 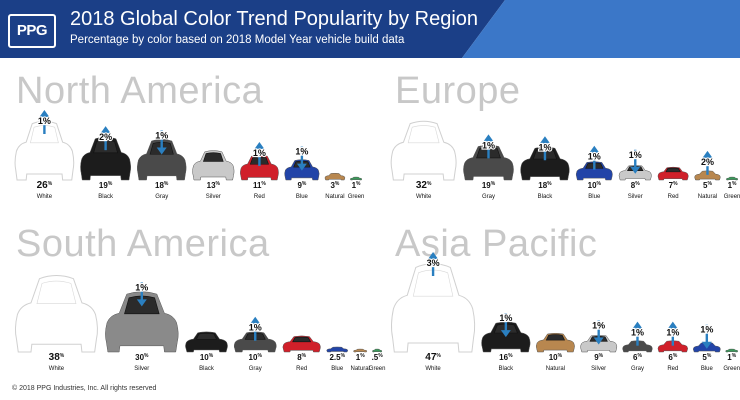 I want to click on value-label: 18%, so click(x=162, y=185).